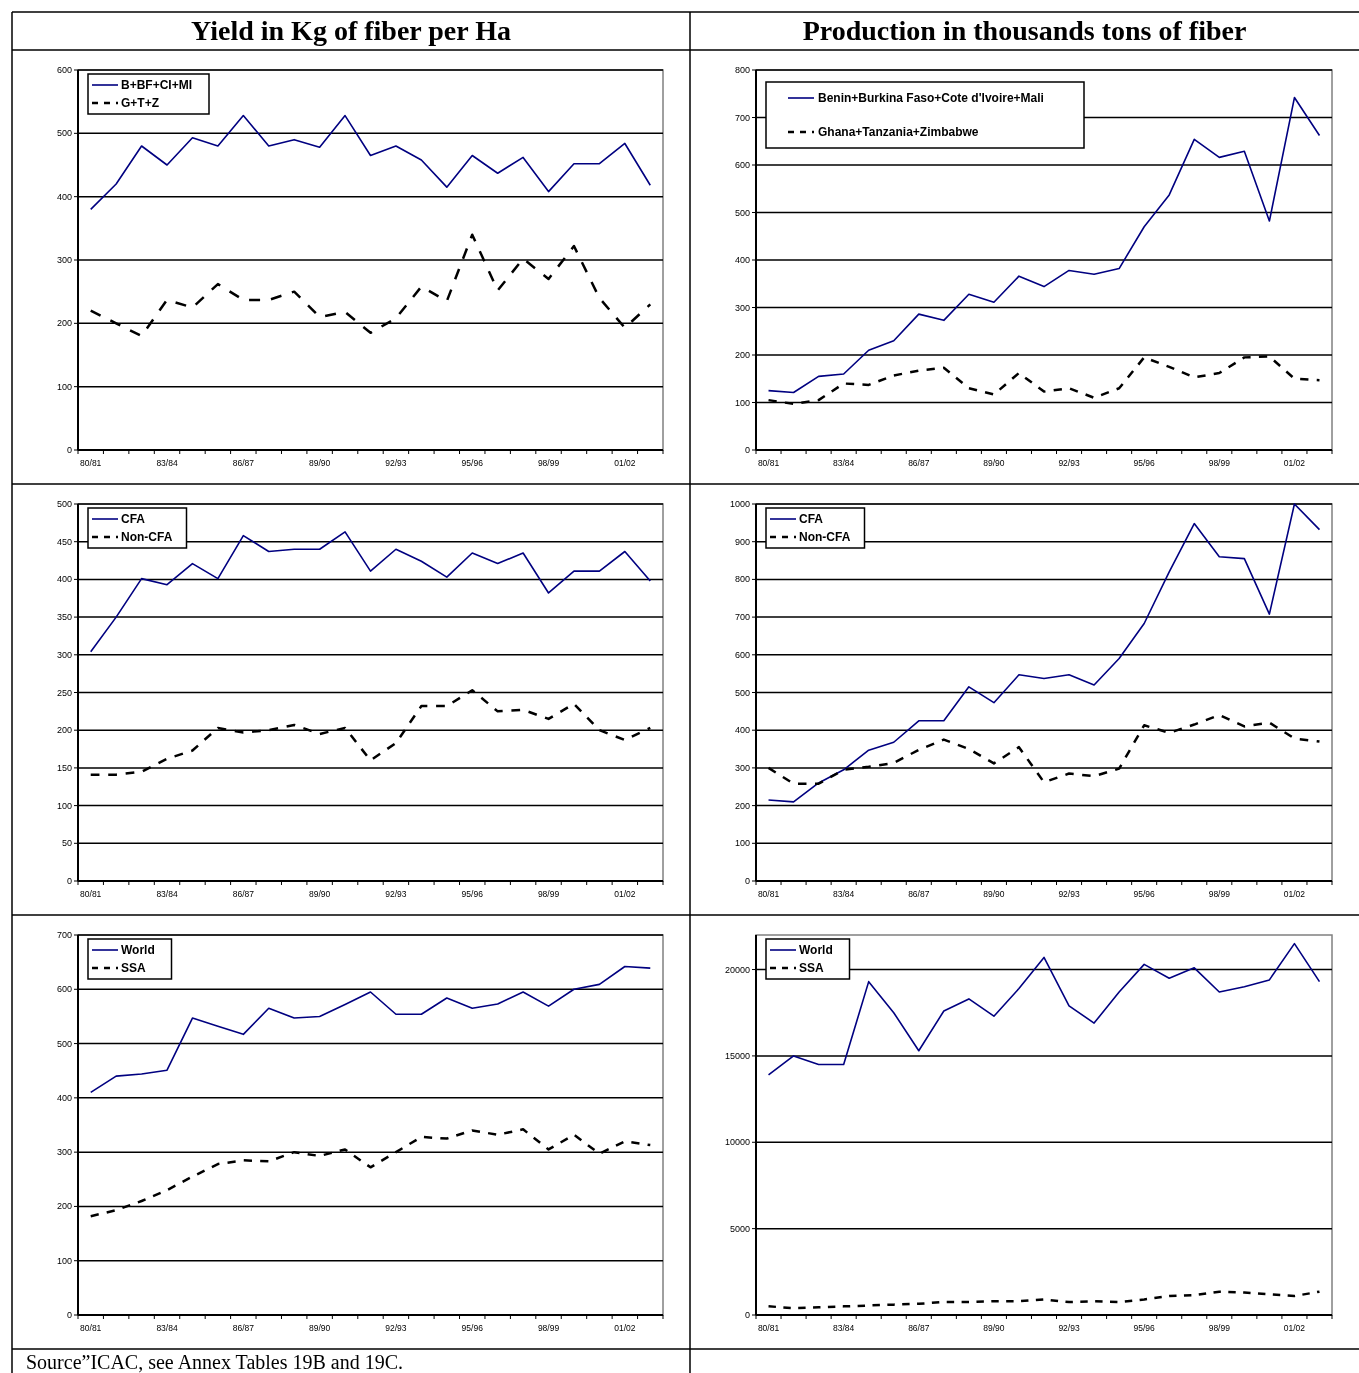 Image resolution: width=1359 pixels, height=1373 pixels. What do you see at coordinates (737, 969) in the screenshot?
I see `y-tick-label: 20000` at bounding box center [737, 969].